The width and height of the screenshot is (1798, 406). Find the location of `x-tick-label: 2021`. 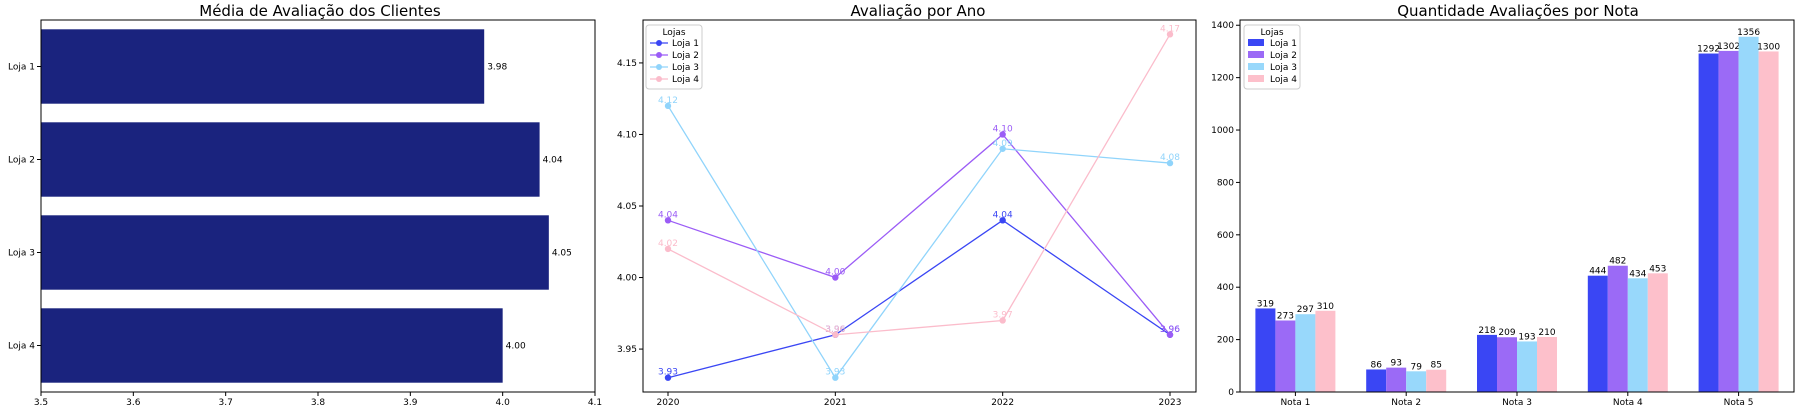

x-tick-label: 2021 is located at coordinates (835, 402).